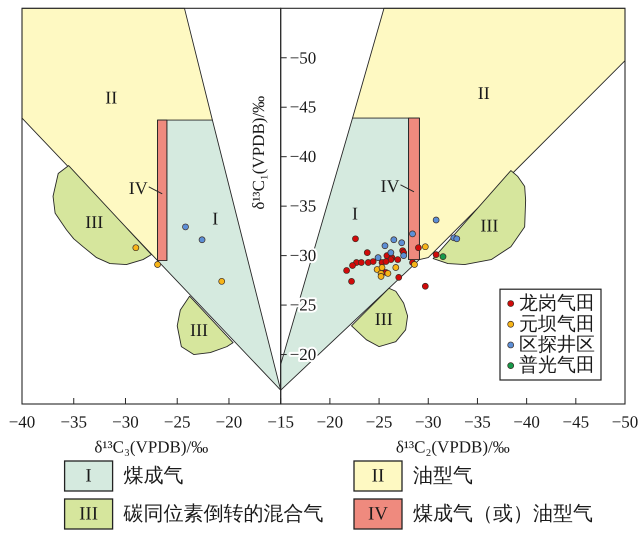 This screenshot has width=642, height=533. What do you see at coordinates (378, 514) in the screenshot?
I see `legend-swatch: IV` at bounding box center [378, 514].